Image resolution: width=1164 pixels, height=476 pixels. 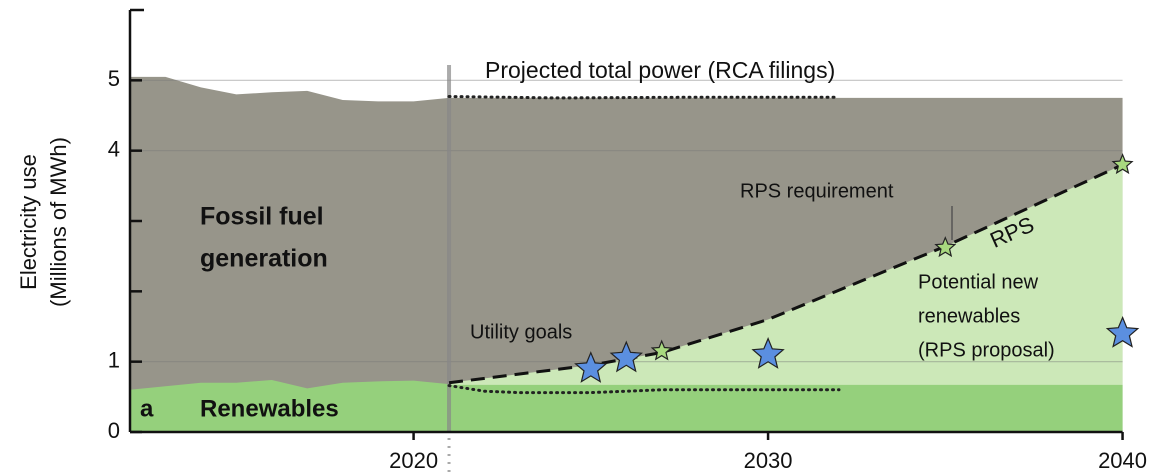 I want to click on annotation: Utility goals, so click(x=521, y=332).